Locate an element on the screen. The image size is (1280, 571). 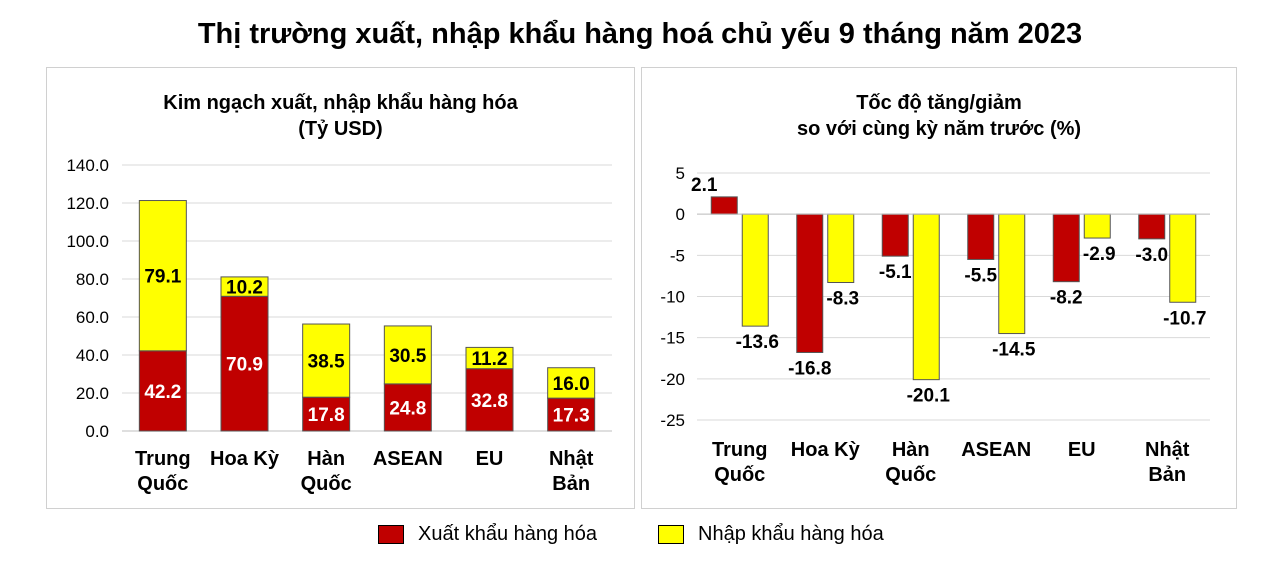
import-value-label: 10.2 is located at coordinates (244, 288).